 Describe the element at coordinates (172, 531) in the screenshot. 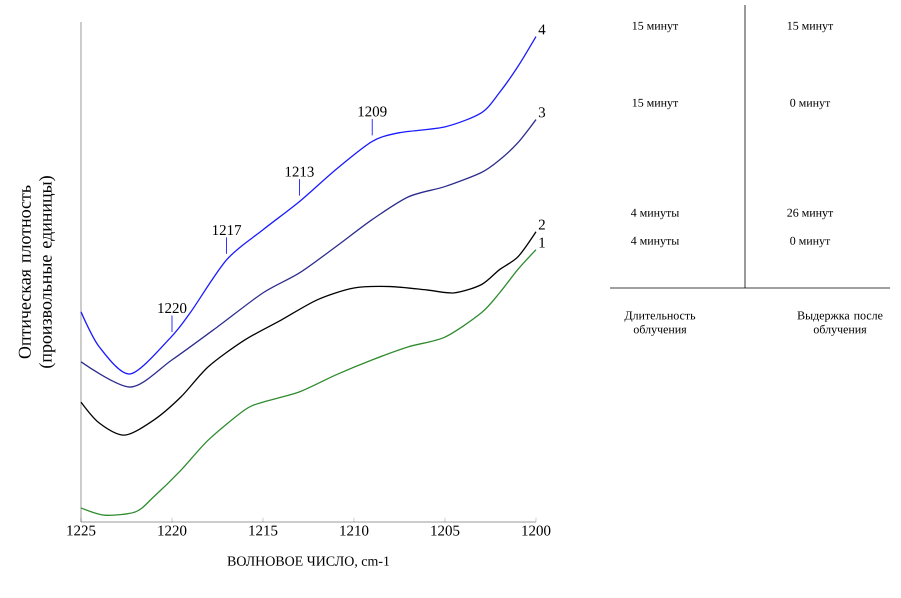

I see `x-tick-label: 1220` at that location.